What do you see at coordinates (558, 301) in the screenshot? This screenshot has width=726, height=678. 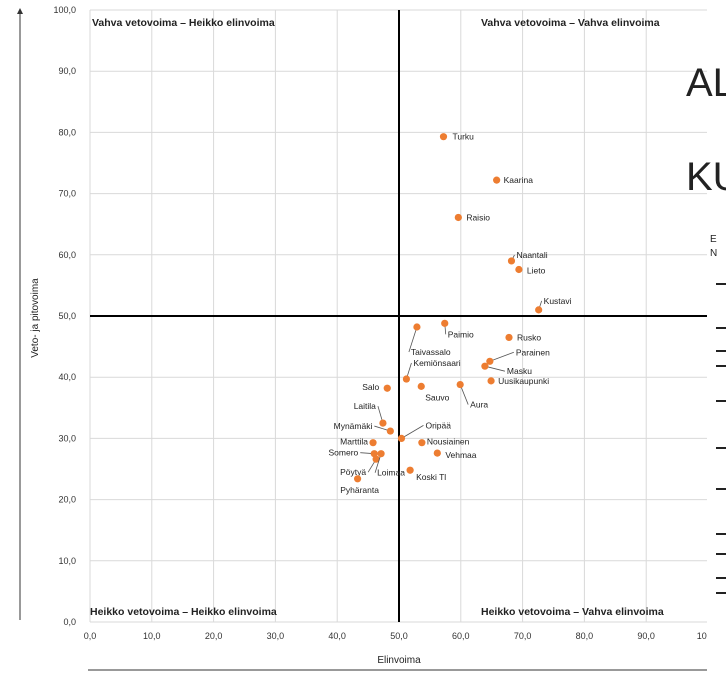 I see `data-label: Kustavi` at bounding box center [558, 301].